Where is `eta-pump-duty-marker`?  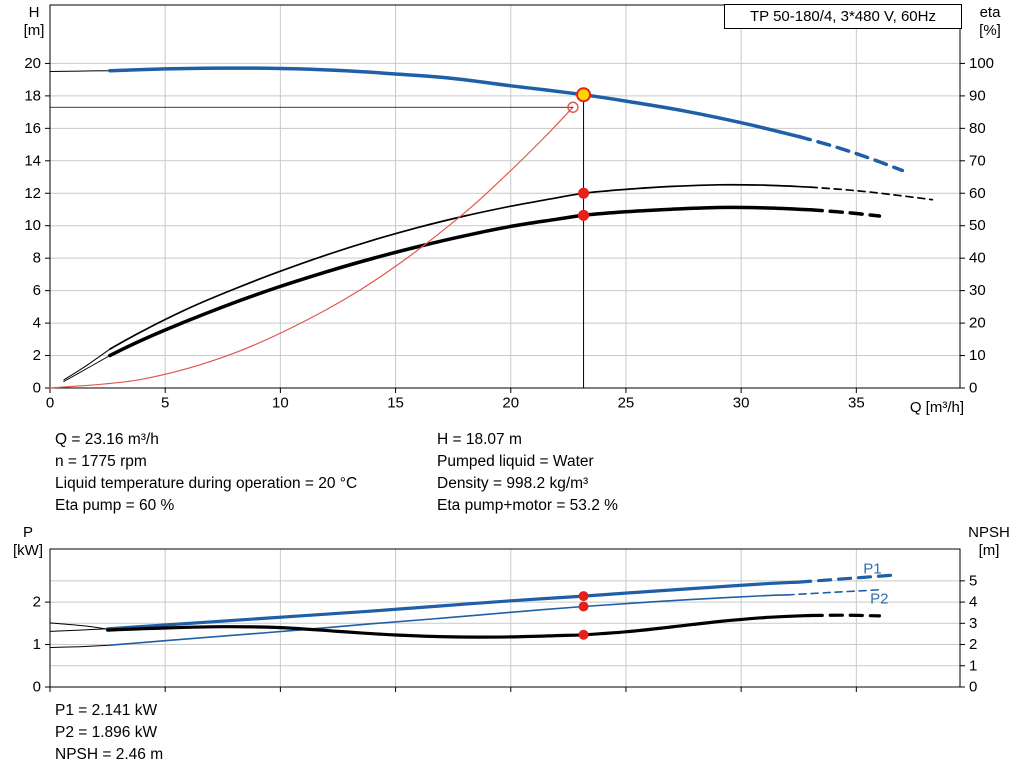
eta-pump-duty-marker is located at coordinates (584, 193).